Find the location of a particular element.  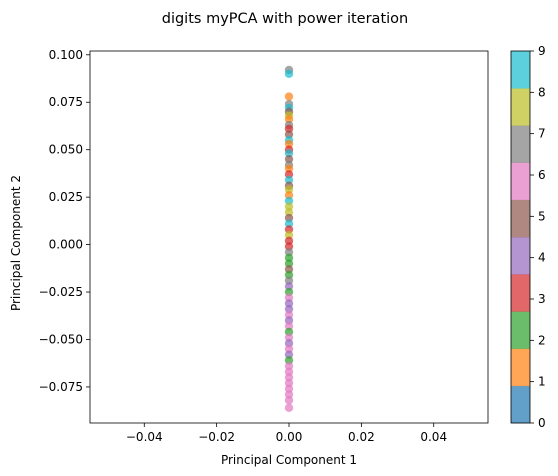

colorbar-tick-label: 0 is located at coordinates (542, 423).